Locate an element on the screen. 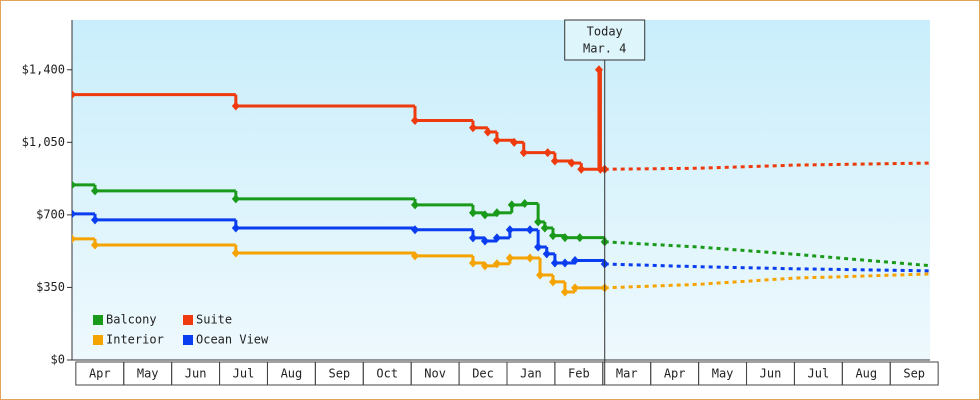 The width and height of the screenshot is (980, 400). today-label: Mar. 4 is located at coordinates (604, 49).